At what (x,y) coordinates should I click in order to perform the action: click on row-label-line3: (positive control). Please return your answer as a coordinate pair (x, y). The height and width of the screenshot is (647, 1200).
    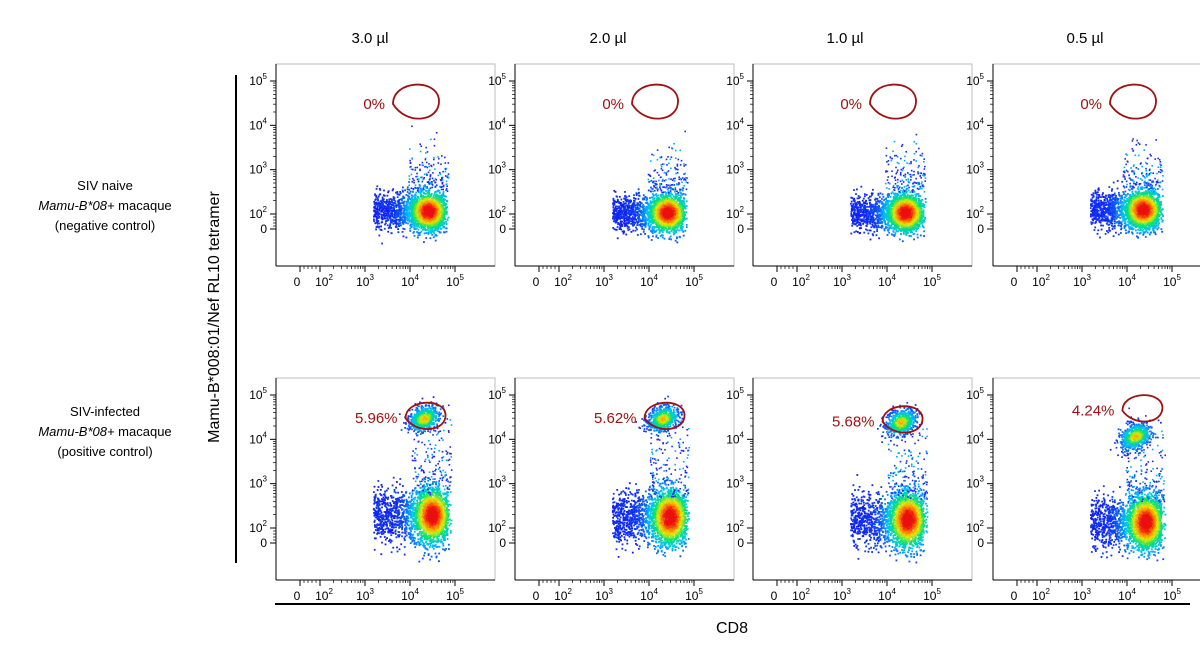
    Looking at the image, I should click on (105, 452).